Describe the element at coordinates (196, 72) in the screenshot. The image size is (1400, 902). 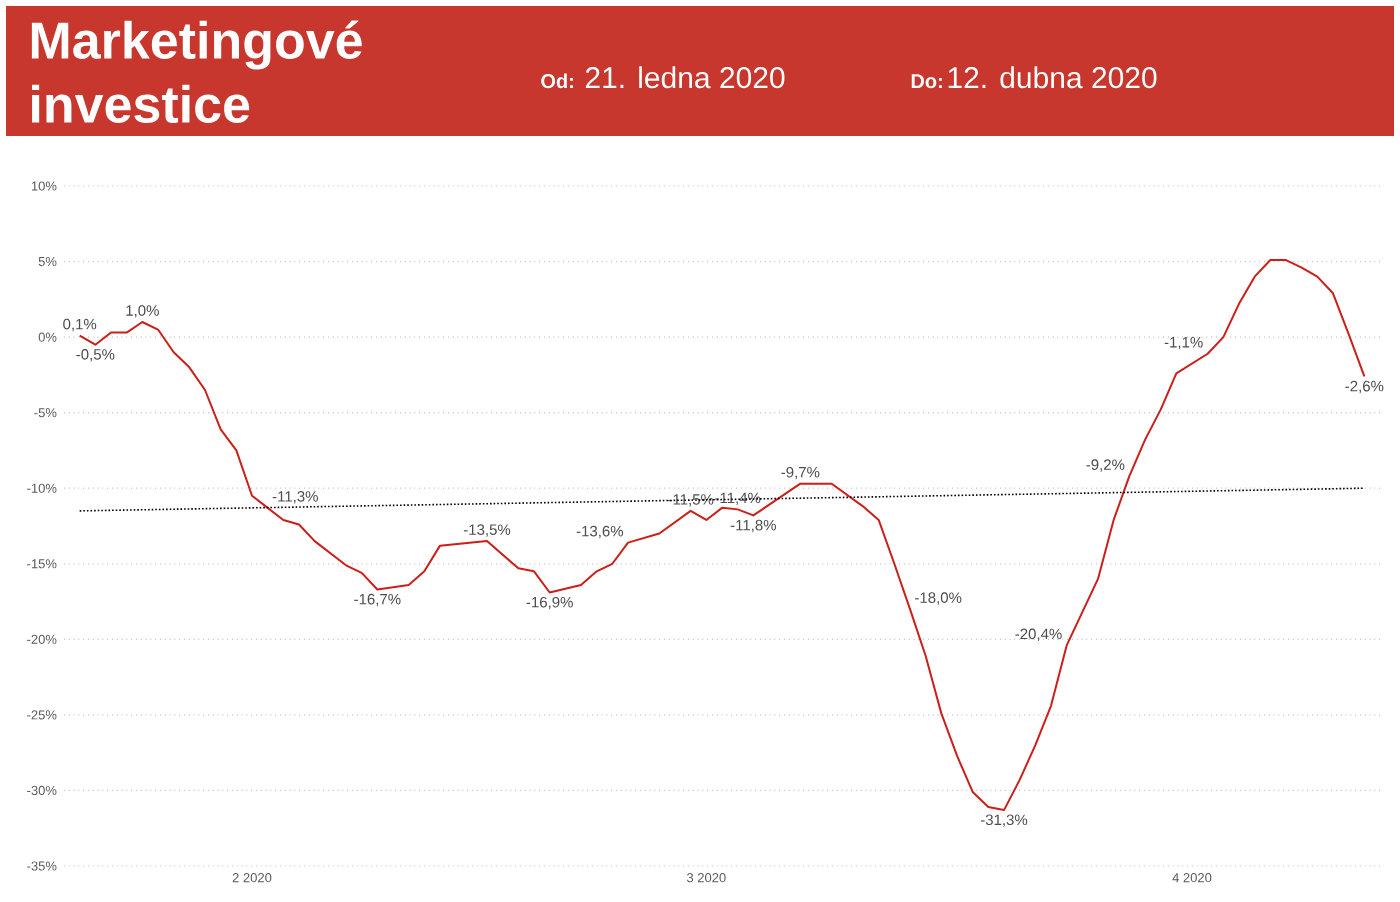
I see `chart-title: Marketingové investice` at that location.